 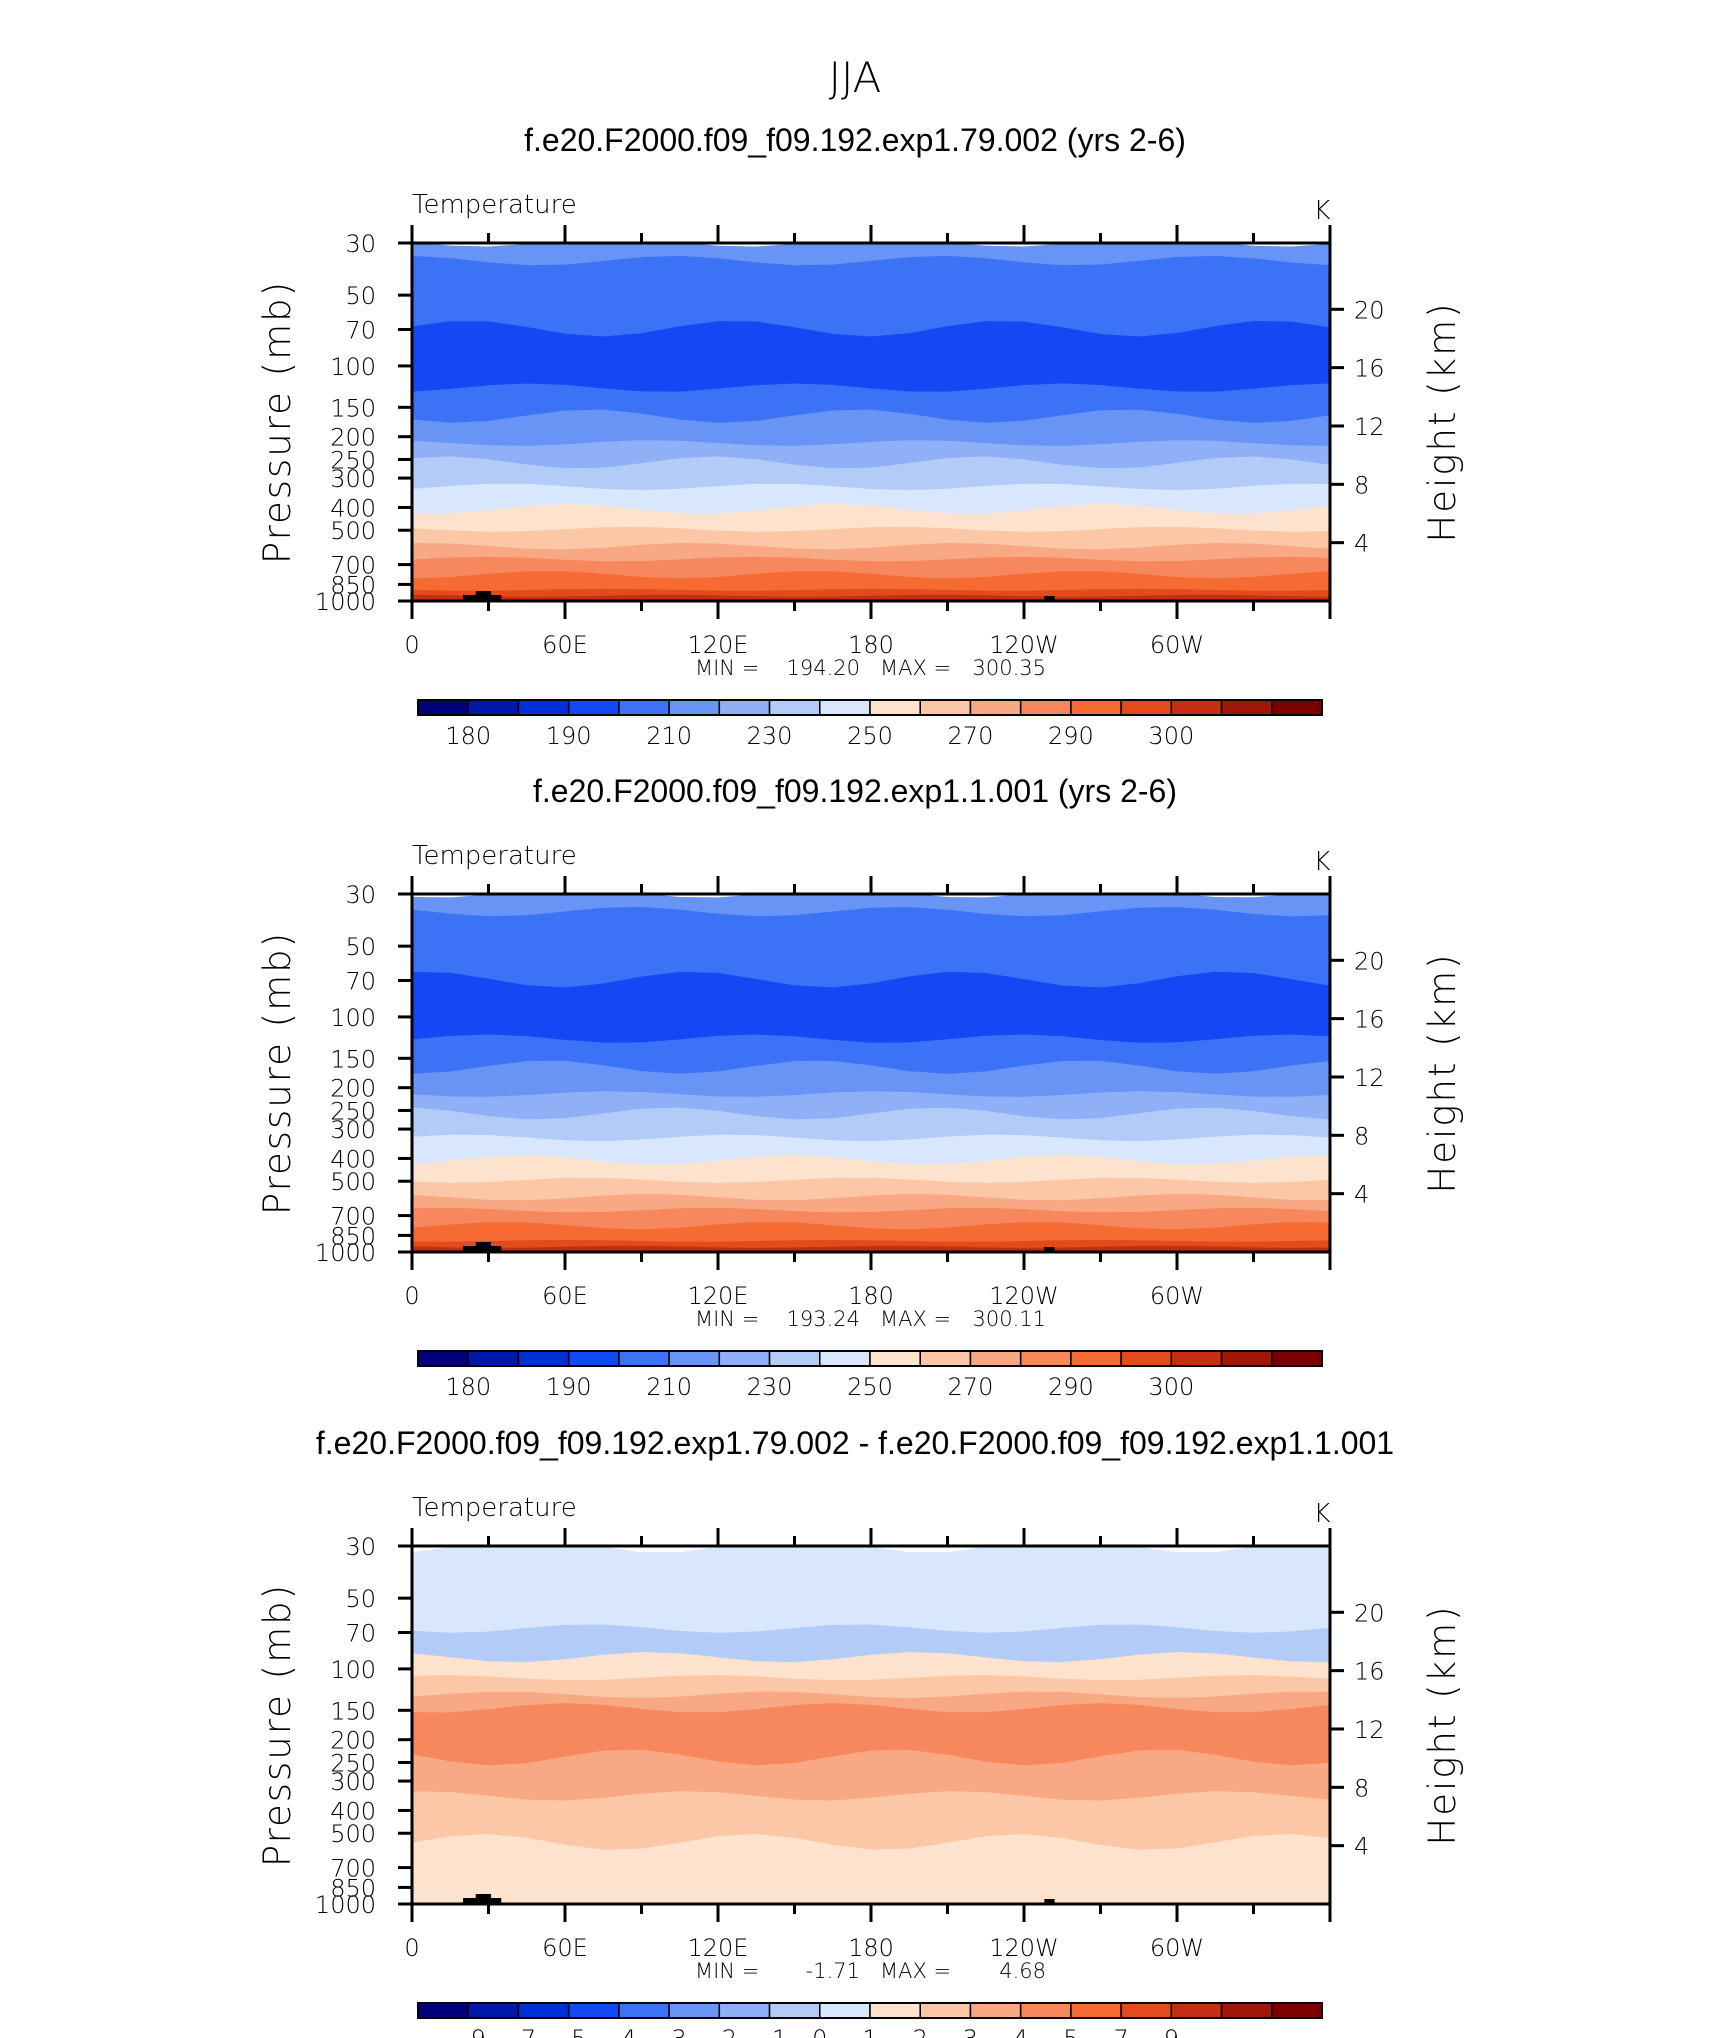 What do you see at coordinates (823, 668) in the screenshot?
I see `min-value: 194.20` at bounding box center [823, 668].